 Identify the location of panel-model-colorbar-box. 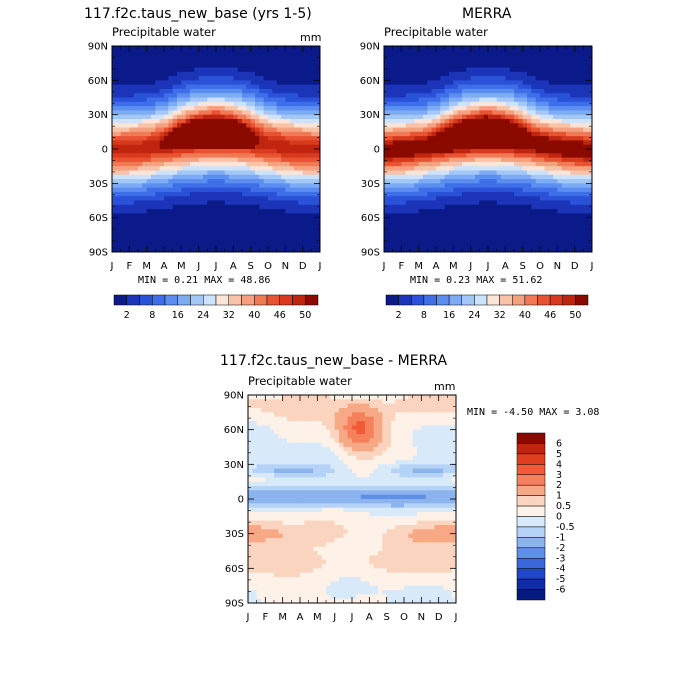
(299, 300).